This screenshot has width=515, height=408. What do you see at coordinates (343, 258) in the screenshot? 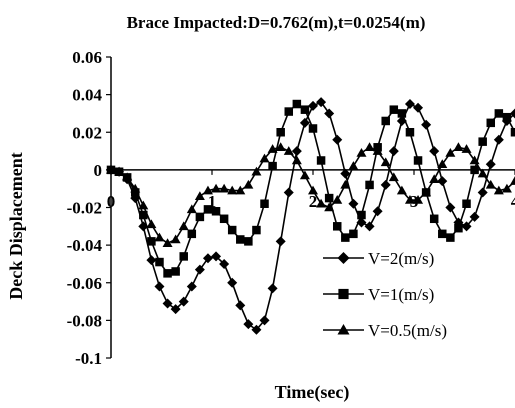
I see `diamond-marker-icon` at bounding box center [343, 258].